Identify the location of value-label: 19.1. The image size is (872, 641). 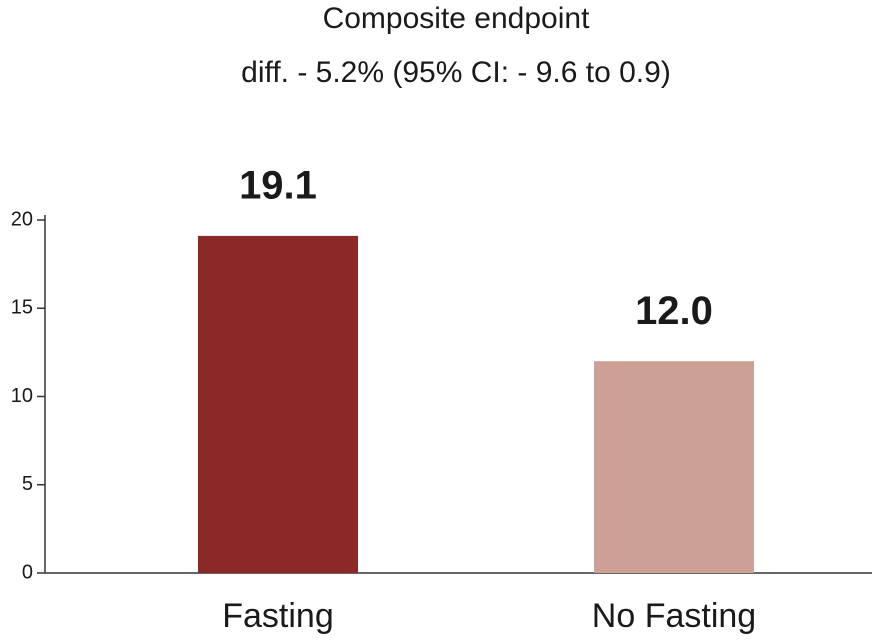
(278, 185).